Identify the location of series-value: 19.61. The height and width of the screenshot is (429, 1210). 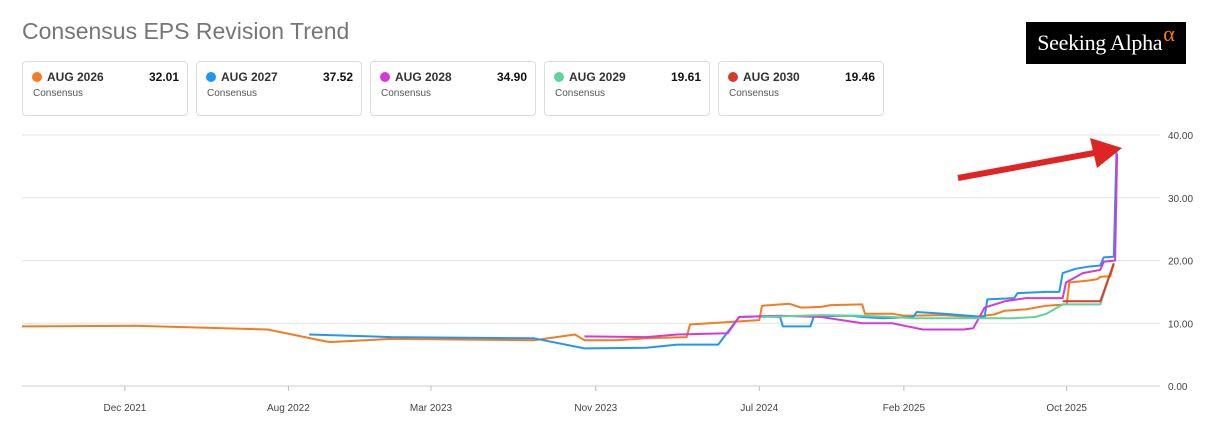
(685, 77).